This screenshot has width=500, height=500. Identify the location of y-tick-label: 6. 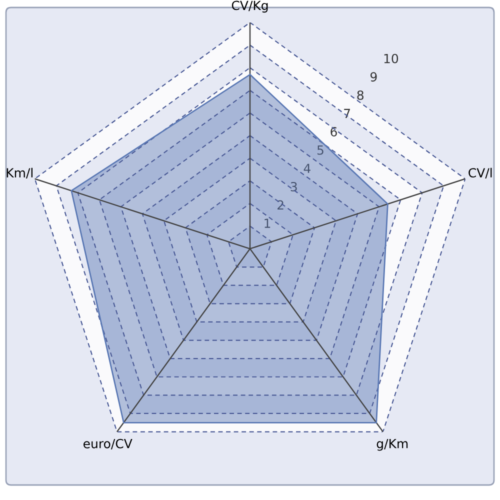
(333, 132).